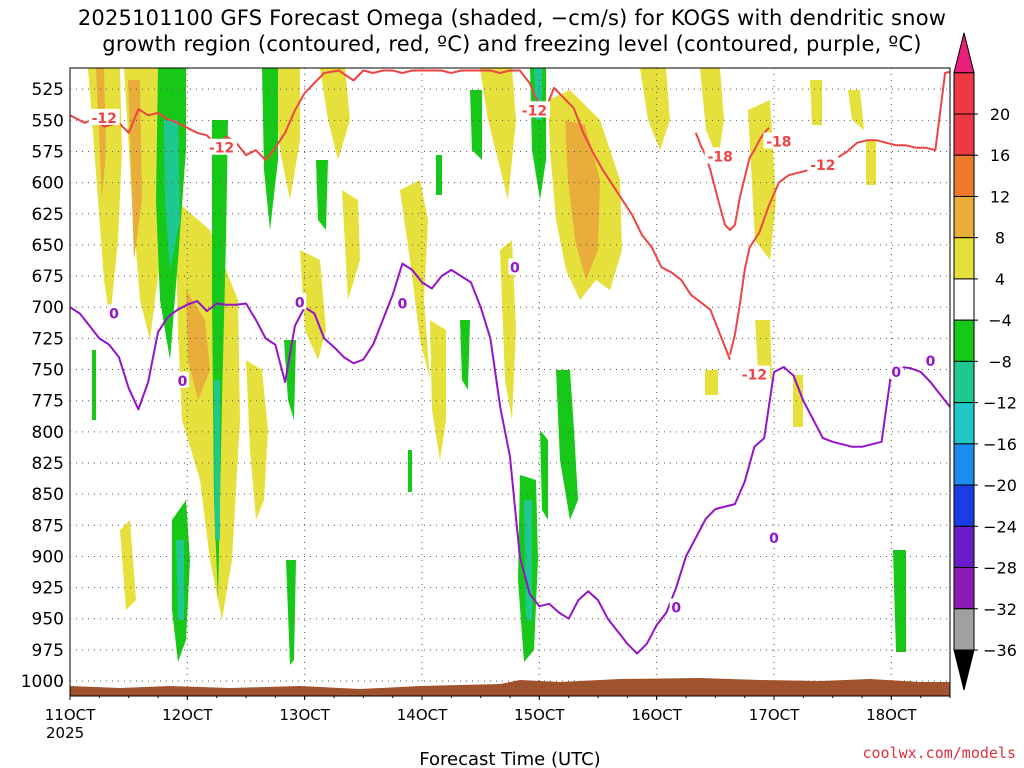  I want to click on x-tick-label: 18OCT, so click(891, 715).